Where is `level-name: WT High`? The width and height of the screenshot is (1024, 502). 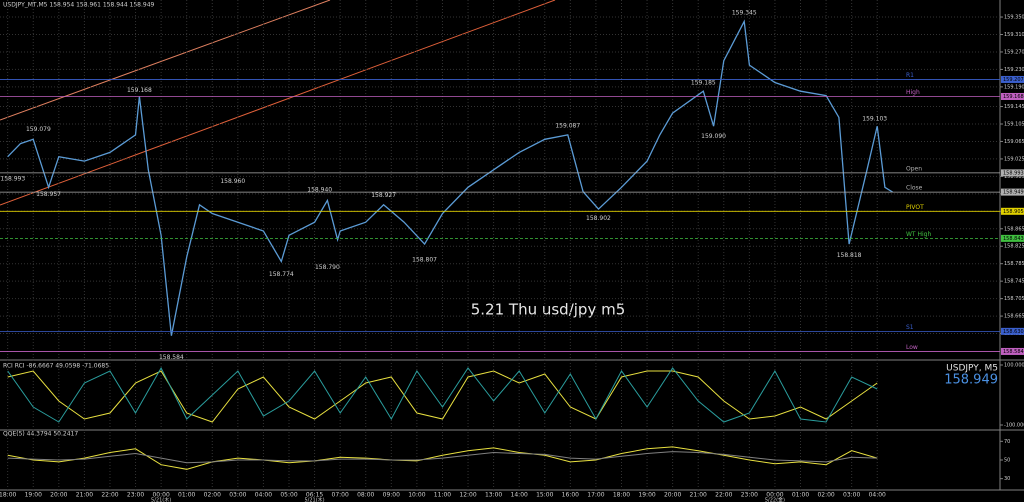 level-name: WT High is located at coordinates (918, 234).